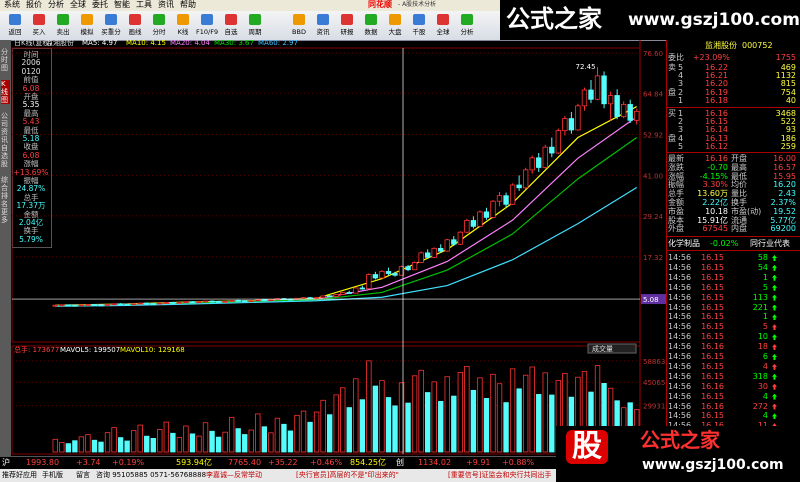 This screenshot has width=800, height=482. I want to click on tick-volume: 4, so click(765, 416).